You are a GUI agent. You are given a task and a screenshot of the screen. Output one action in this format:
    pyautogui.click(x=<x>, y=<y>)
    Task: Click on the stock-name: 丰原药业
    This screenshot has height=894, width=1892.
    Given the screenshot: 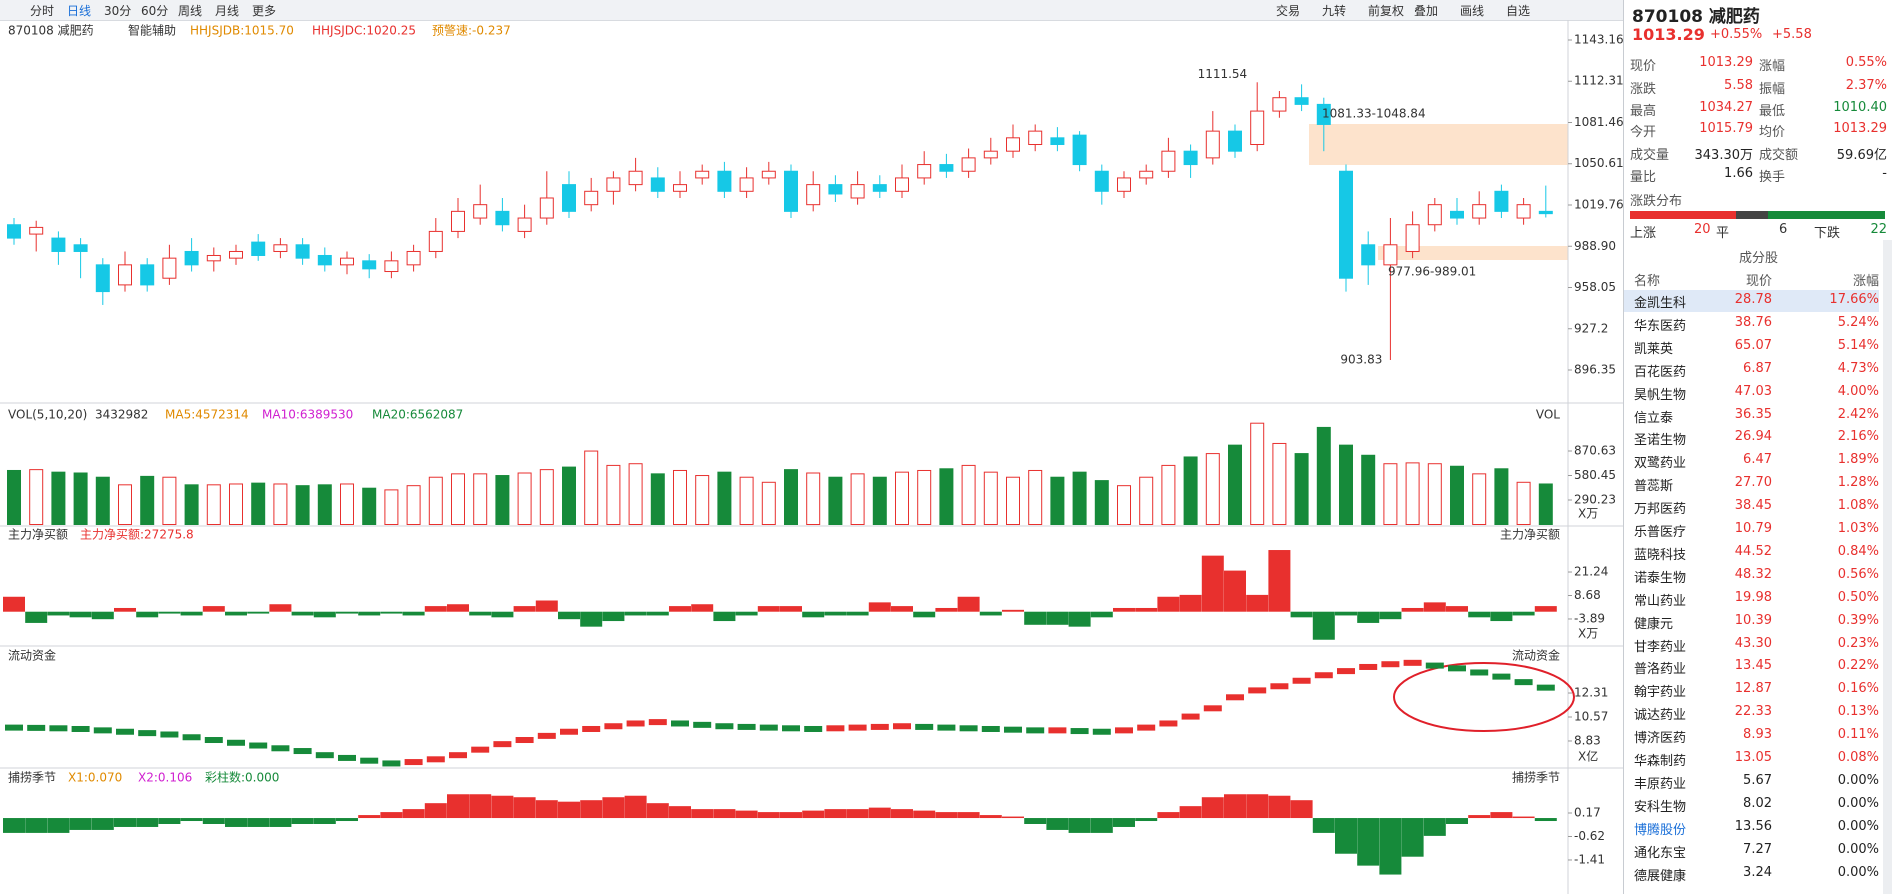 What is the action you would take?
    pyautogui.click(x=1660, y=784)
    